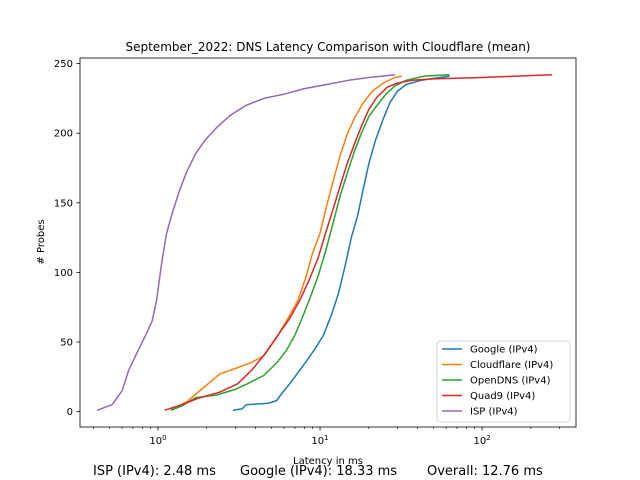 The height and width of the screenshot is (480, 640). What do you see at coordinates (502, 396) in the screenshot?
I see `legend-label-3: Quad9 (IPv4)` at bounding box center [502, 396].